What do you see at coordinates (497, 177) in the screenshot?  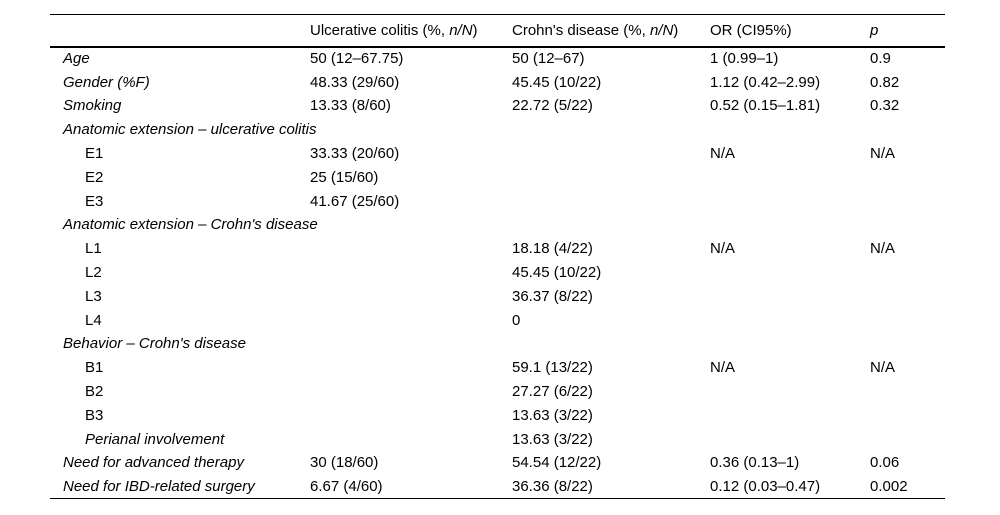 I see `table-row: E2 25 (15/60)` at bounding box center [497, 177].